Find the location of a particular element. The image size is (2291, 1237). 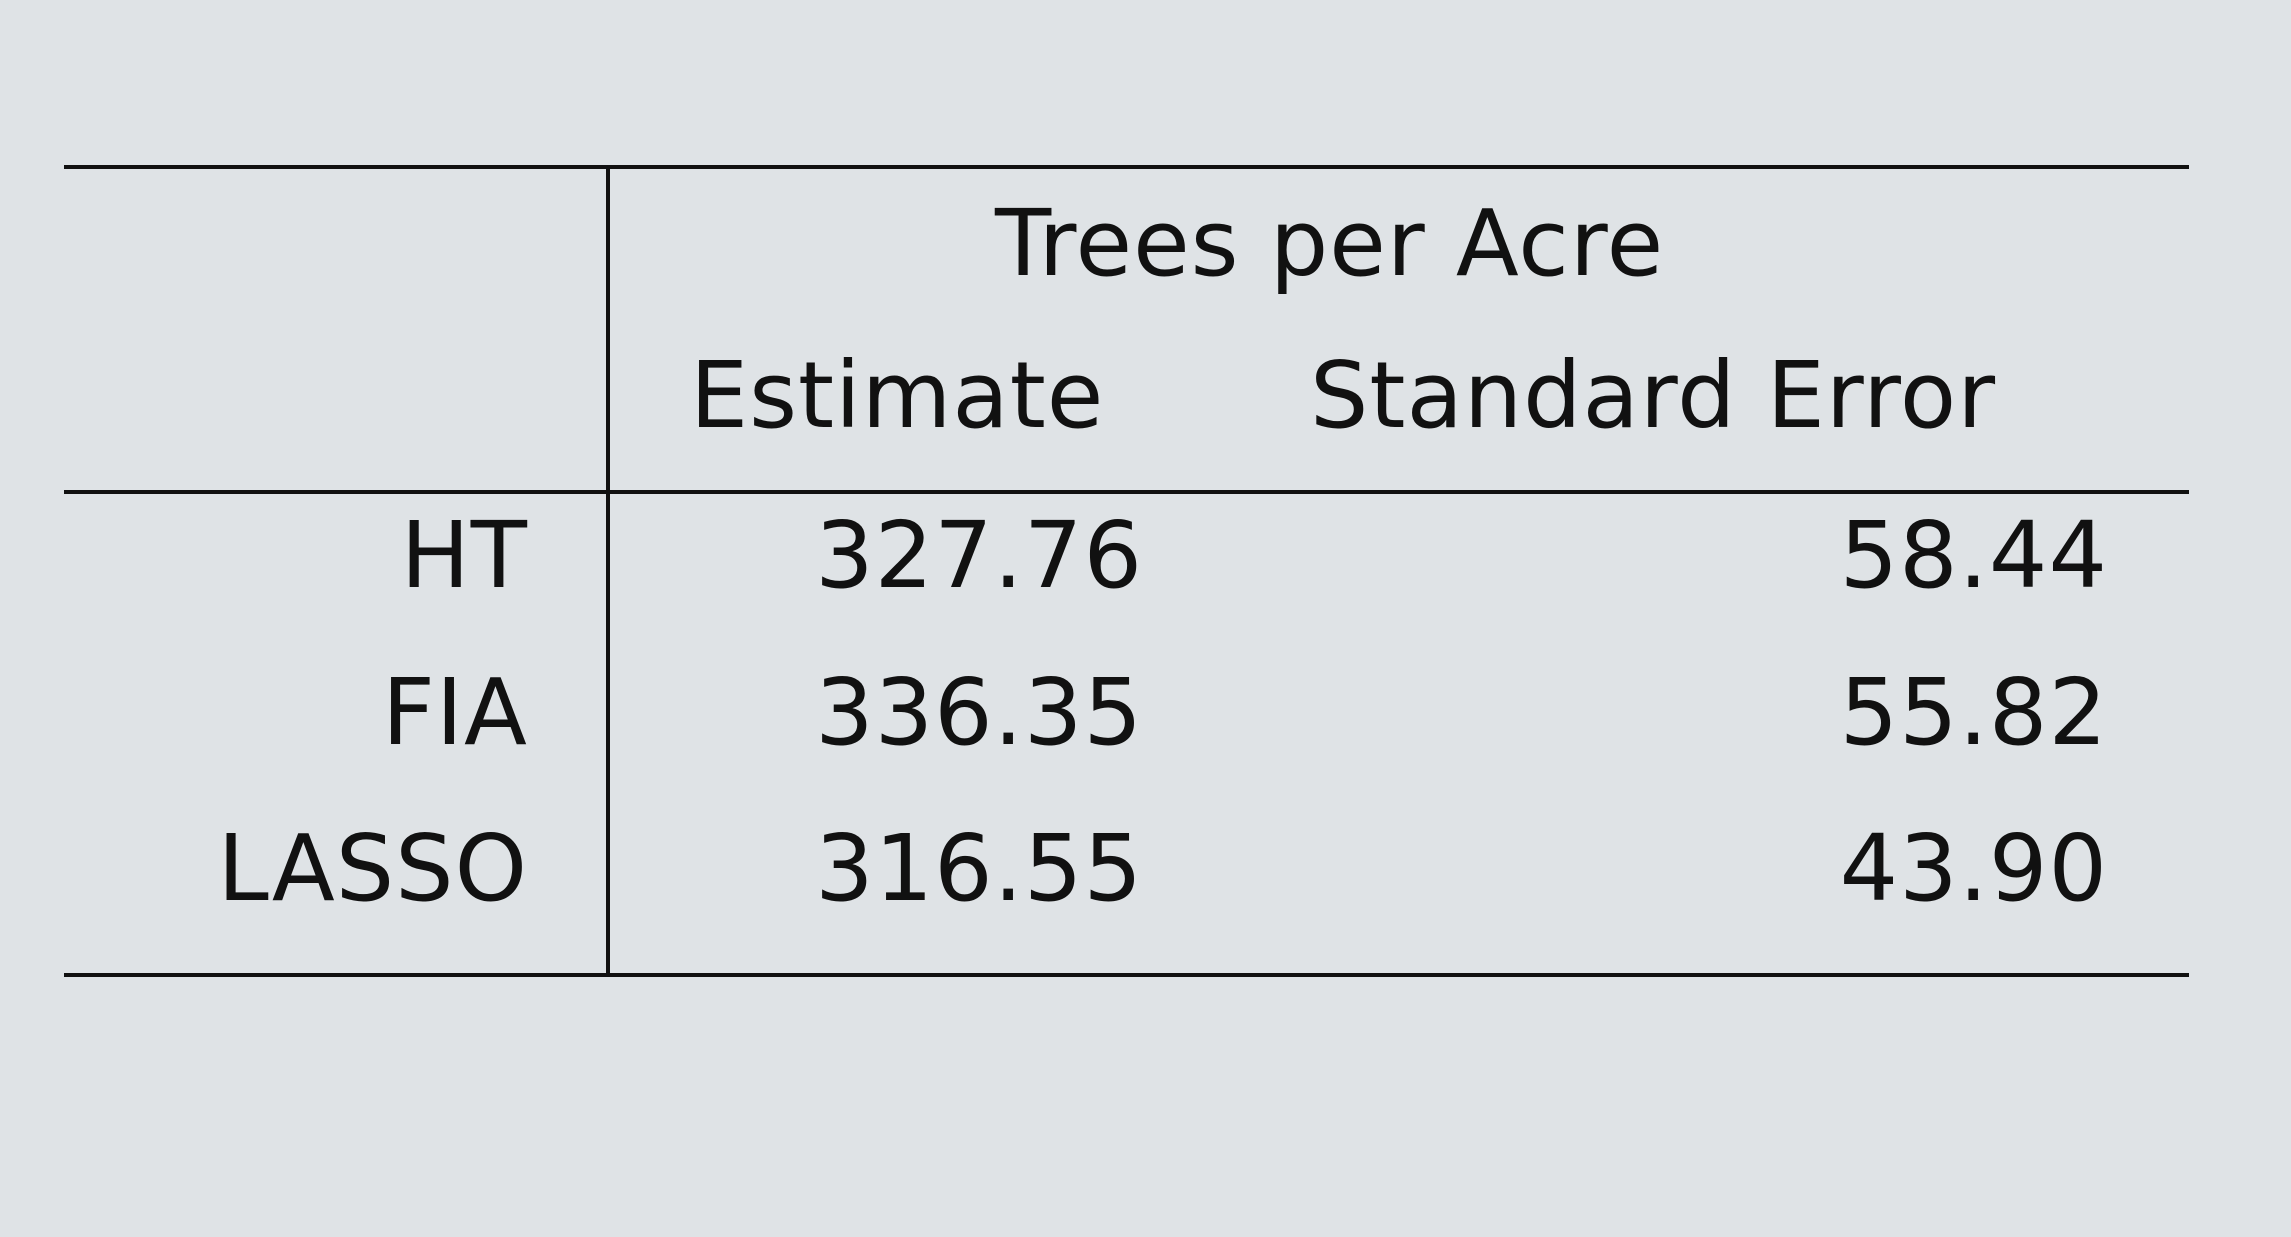

estimate-cell: 316.55 is located at coordinates (979, 868).